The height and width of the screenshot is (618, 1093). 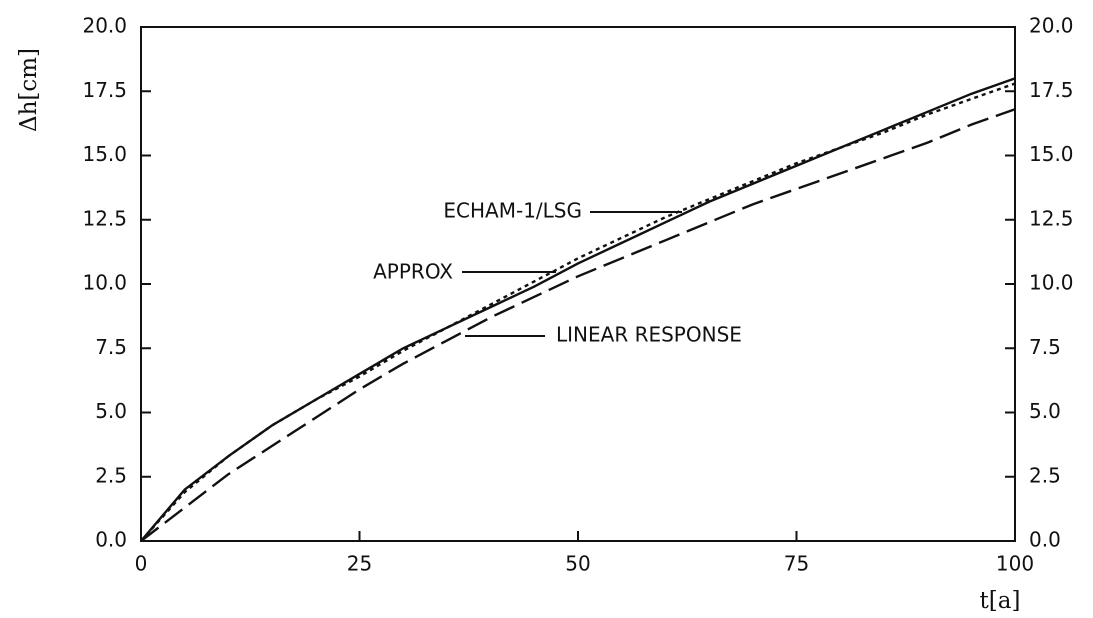 I want to click on y2-tick-label: 10.0, so click(x=1051, y=283).